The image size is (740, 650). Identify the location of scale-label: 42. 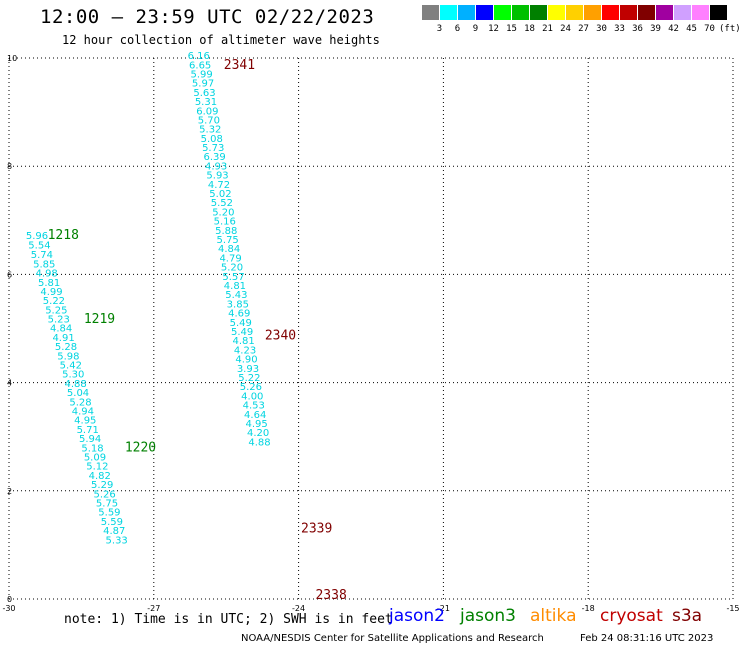
(673, 29).